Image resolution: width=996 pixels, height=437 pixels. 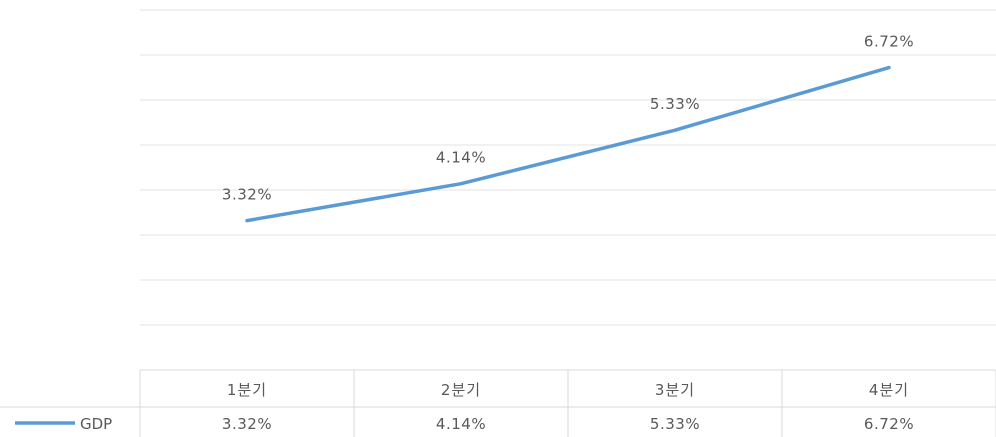 I want to click on table-value: 3.32%, so click(x=247, y=424).